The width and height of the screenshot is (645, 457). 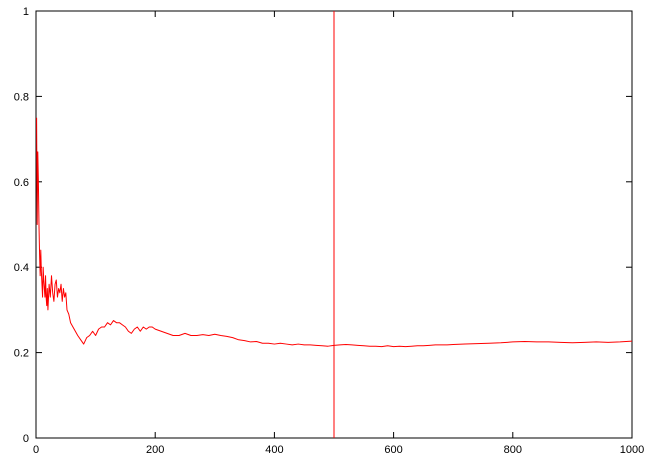 What do you see at coordinates (21, 97) in the screenshot?
I see `y-tick-label: 0.8` at bounding box center [21, 97].